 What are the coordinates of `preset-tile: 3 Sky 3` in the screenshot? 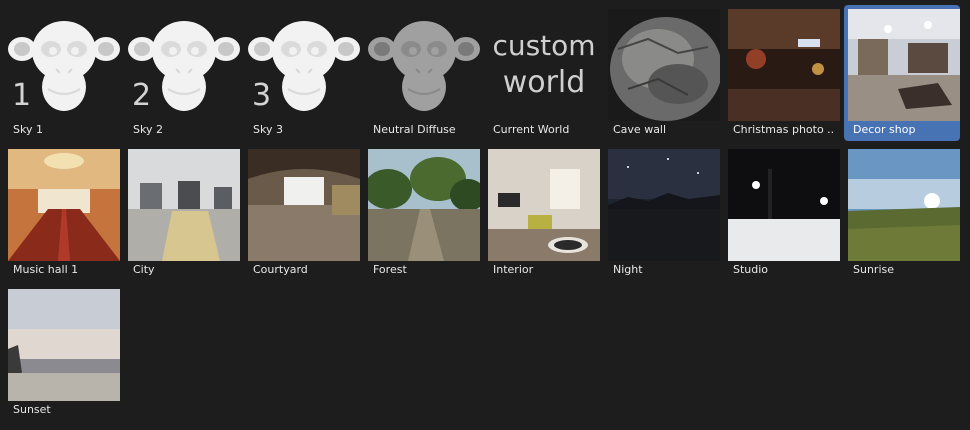 It's located at (302, 73).